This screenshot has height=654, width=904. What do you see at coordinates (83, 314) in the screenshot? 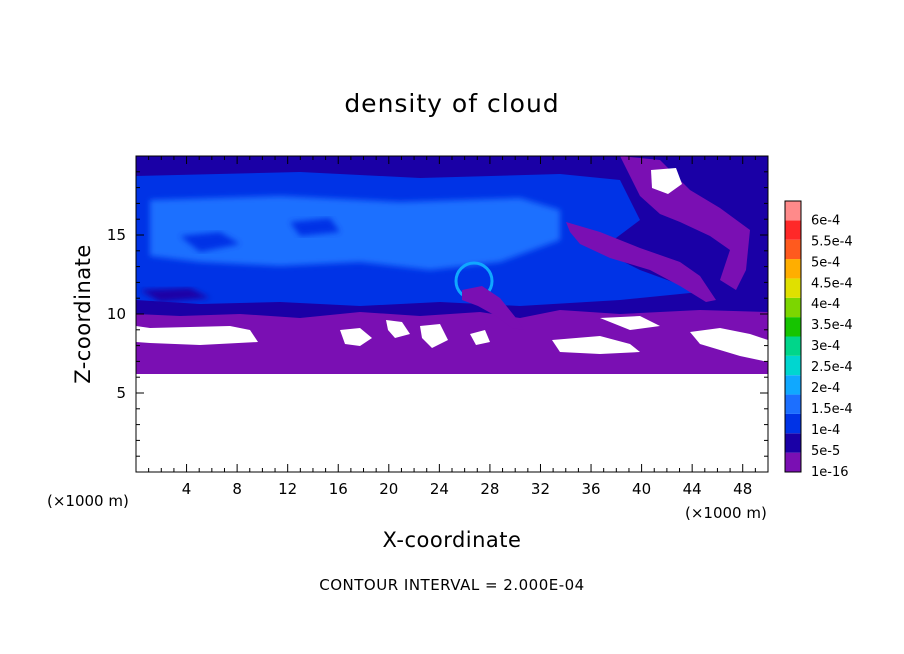
I see `y-axis-label: Z-coordinate` at bounding box center [83, 314].